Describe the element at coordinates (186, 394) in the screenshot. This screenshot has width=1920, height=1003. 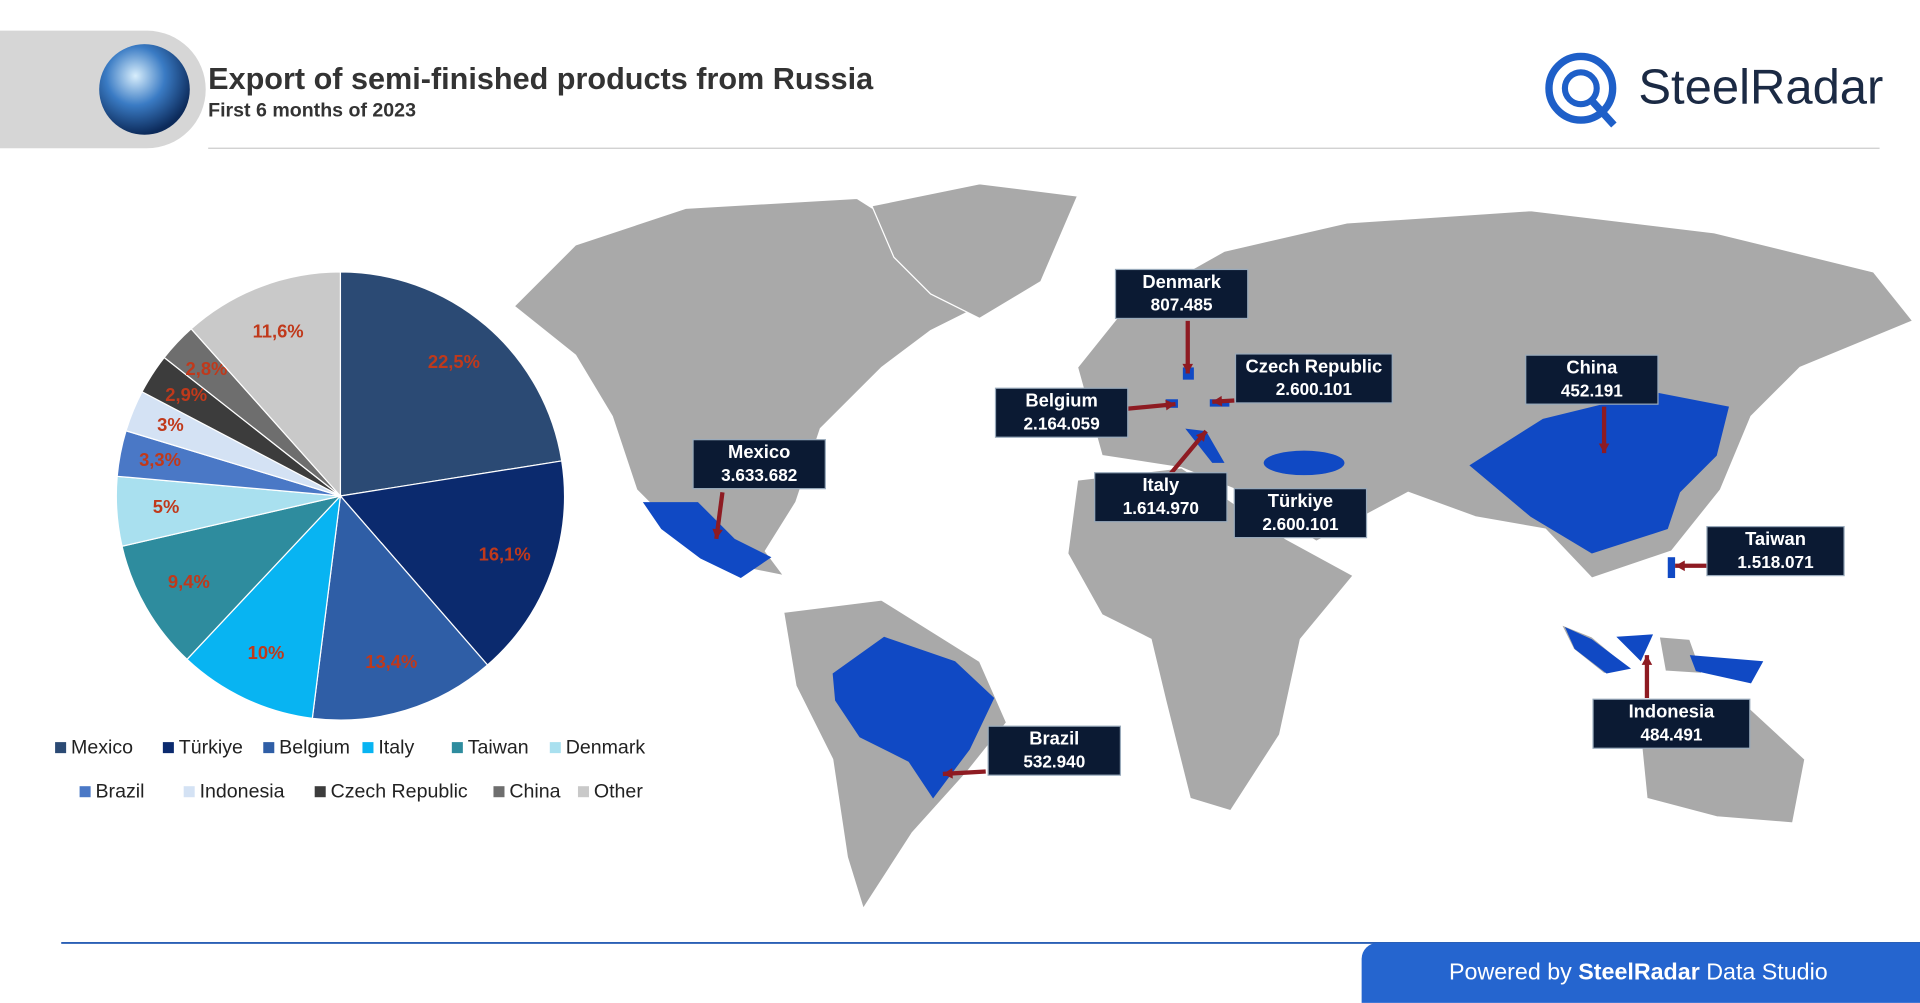
I see `data-label: 2,9%` at that location.